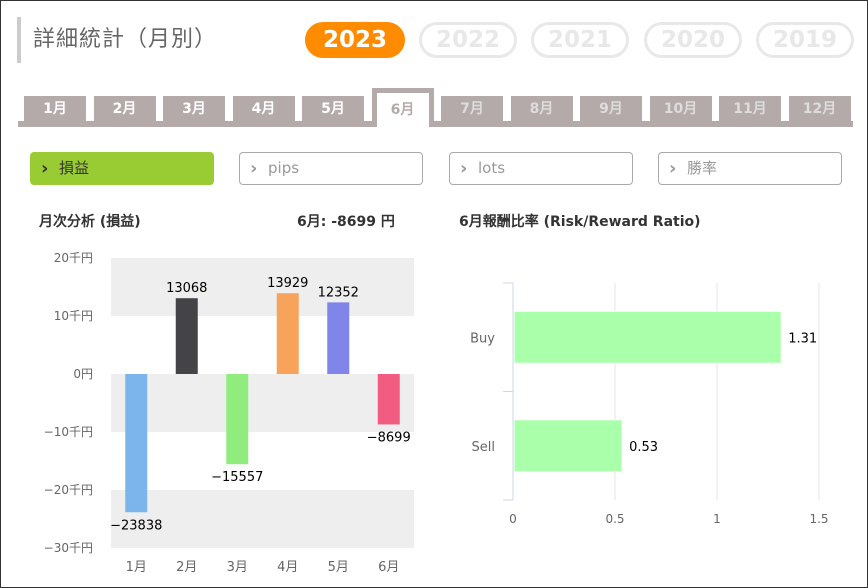  What do you see at coordinates (83, 374) in the screenshot?
I see `y-tick-label: 0円` at bounding box center [83, 374].